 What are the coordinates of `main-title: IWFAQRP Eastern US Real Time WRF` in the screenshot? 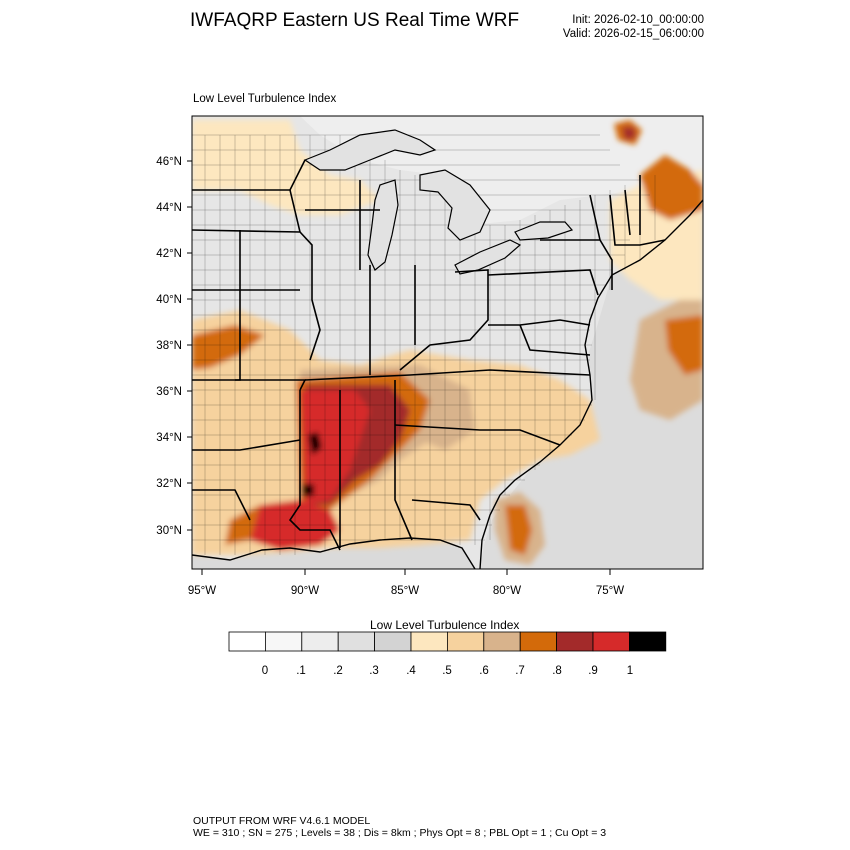 It's located at (355, 20).